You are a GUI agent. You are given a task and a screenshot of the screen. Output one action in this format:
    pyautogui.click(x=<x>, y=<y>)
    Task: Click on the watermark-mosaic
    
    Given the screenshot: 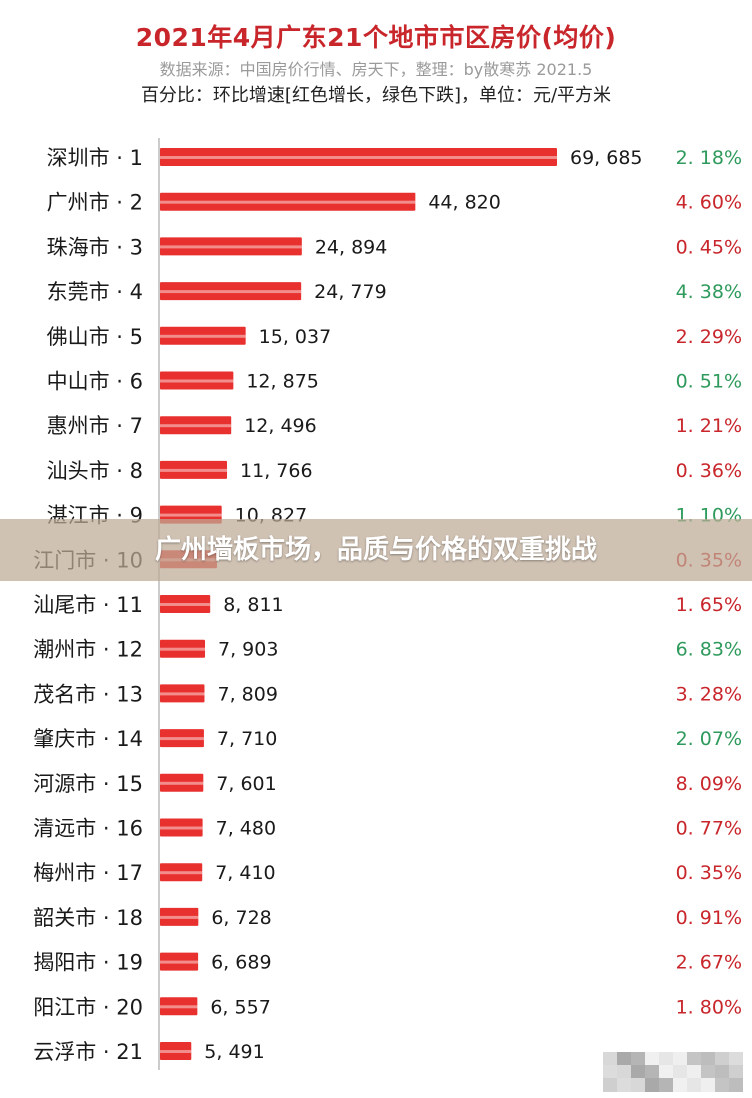 What is the action you would take?
    pyautogui.click(x=673, y=1072)
    